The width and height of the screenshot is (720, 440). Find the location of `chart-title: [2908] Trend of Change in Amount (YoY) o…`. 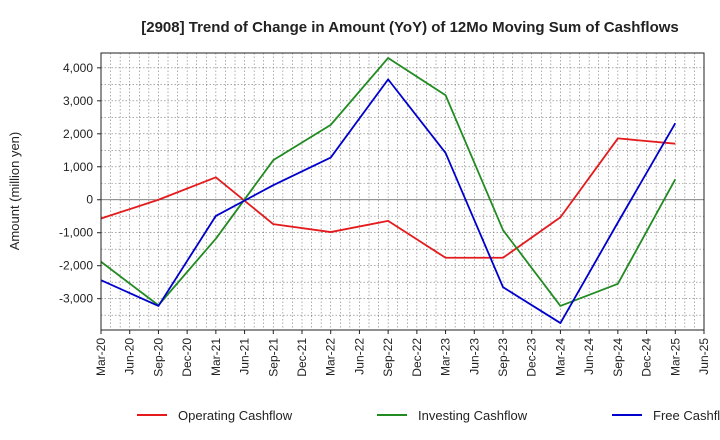

chart-title: [2908] Trend of Change in Amount (YoY) o… is located at coordinates (410, 27).